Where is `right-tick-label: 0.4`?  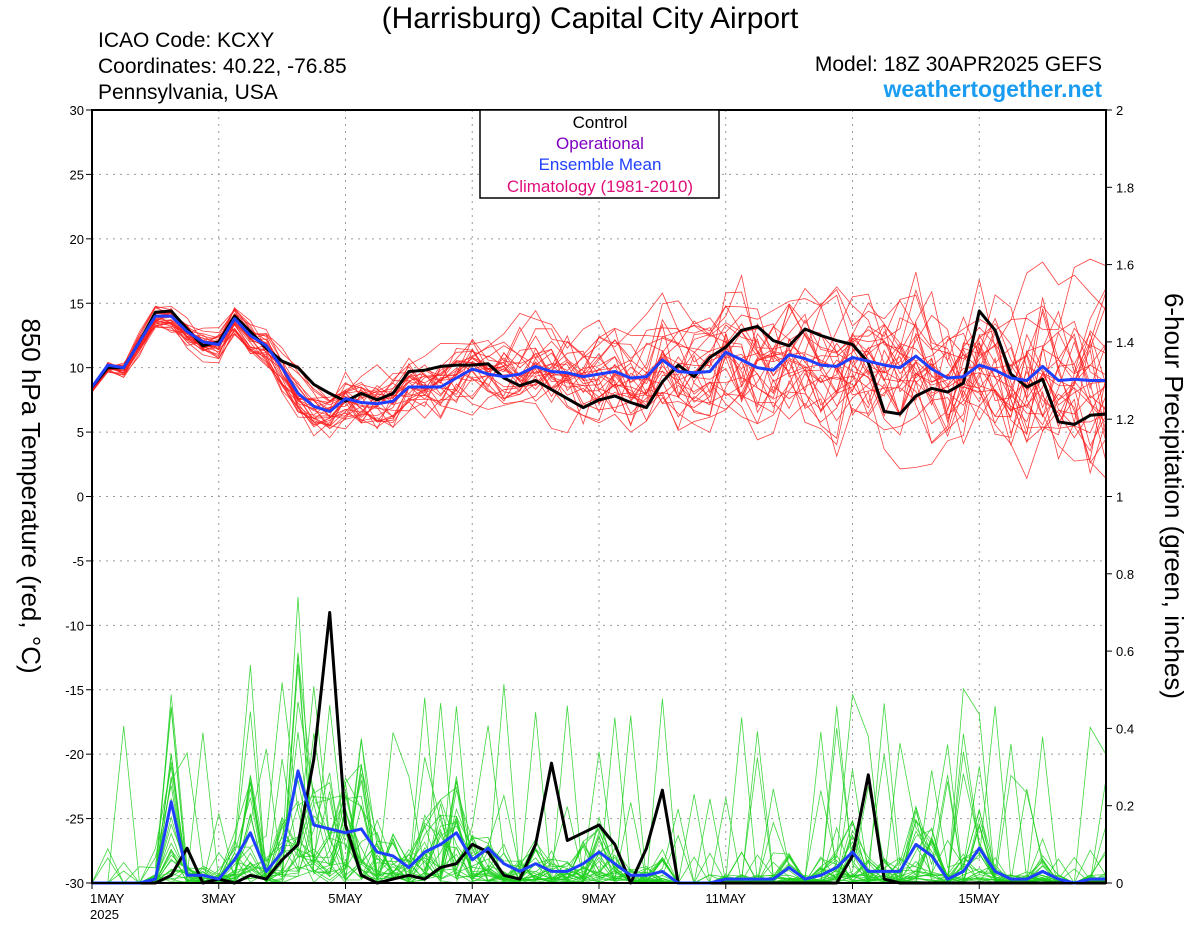 right-tick-label: 0.4 is located at coordinates (1125, 728).